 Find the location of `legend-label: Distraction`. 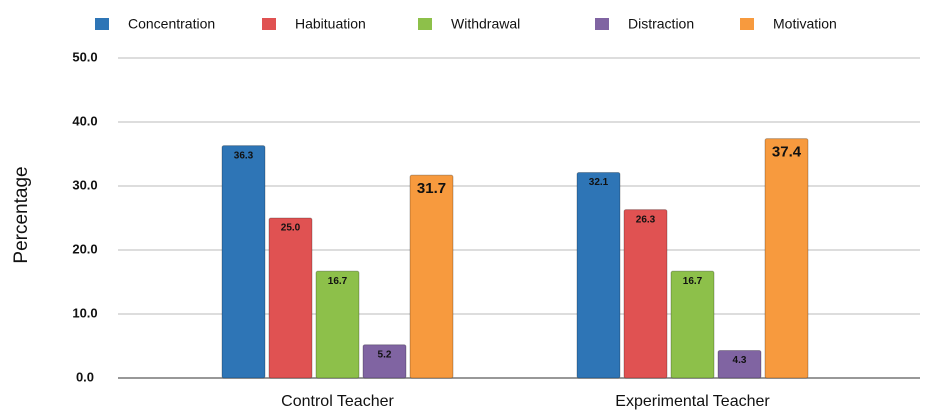

legend-label: Distraction is located at coordinates (661, 24).